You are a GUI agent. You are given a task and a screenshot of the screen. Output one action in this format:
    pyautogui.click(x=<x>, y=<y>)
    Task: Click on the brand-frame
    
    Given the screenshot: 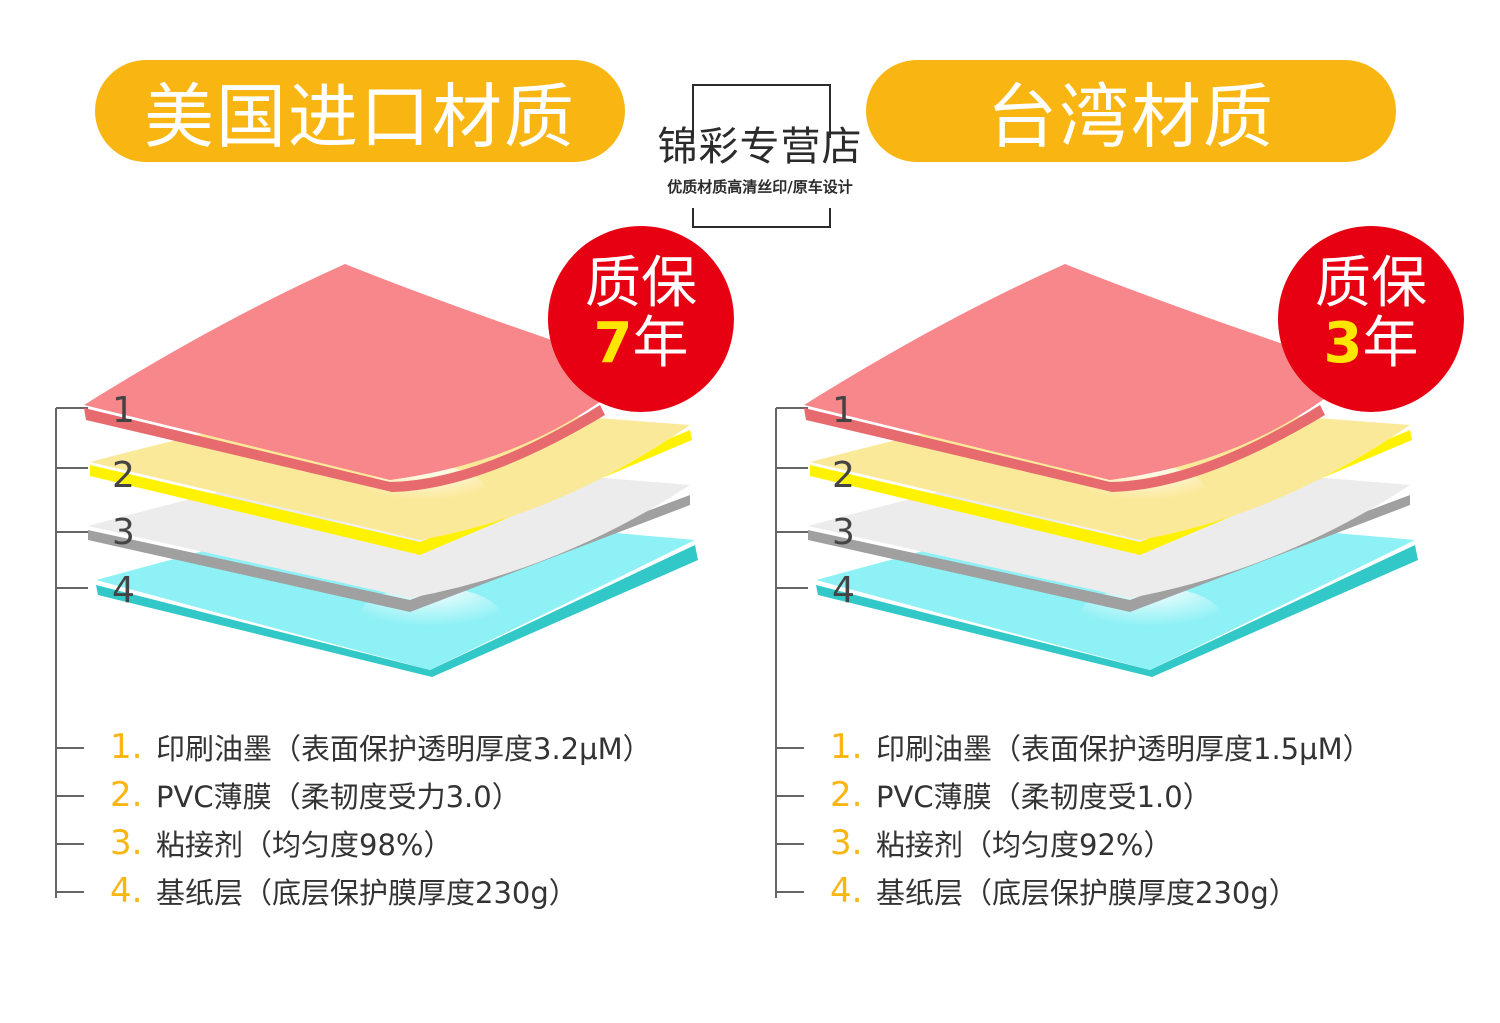 What is the action you would take?
    pyautogui.click(x=761, y=156)
    